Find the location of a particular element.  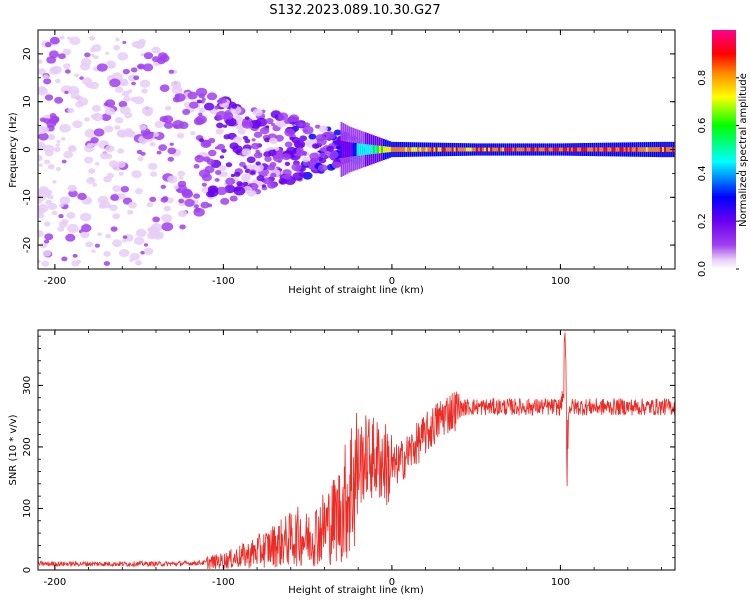

spectrogram-x-tick-label: -200 is located at coordinates (55, 281).